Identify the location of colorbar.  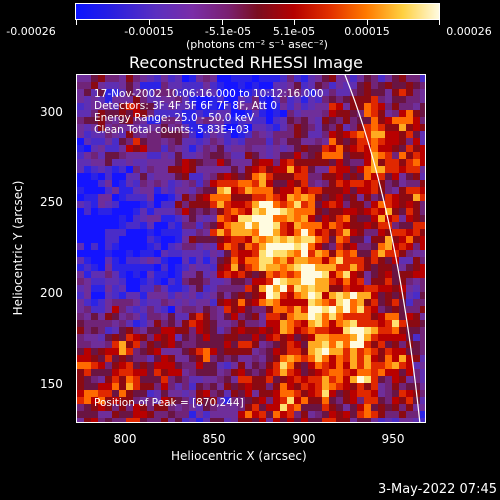
(257, 11).